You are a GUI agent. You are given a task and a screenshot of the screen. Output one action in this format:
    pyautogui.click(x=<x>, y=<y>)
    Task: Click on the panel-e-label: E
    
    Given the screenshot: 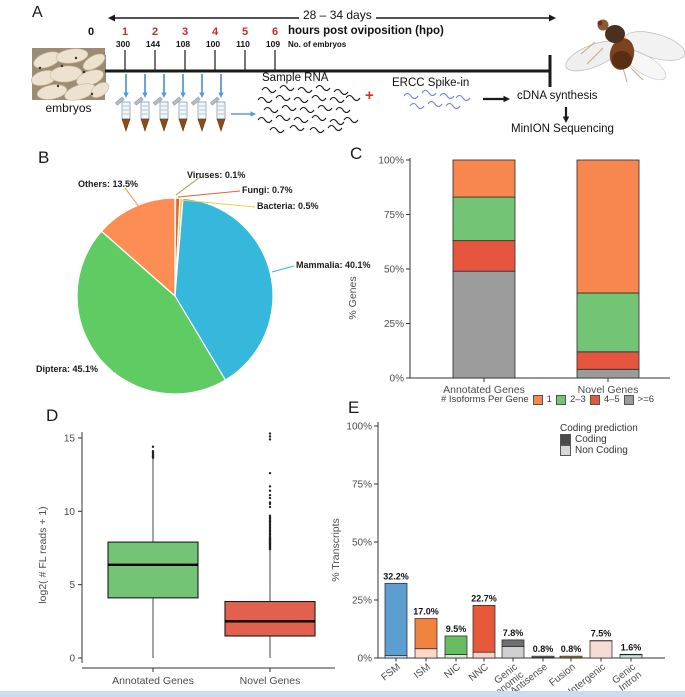 What is the action you would take?
    pyautogui.click(x=354, y=407)
    